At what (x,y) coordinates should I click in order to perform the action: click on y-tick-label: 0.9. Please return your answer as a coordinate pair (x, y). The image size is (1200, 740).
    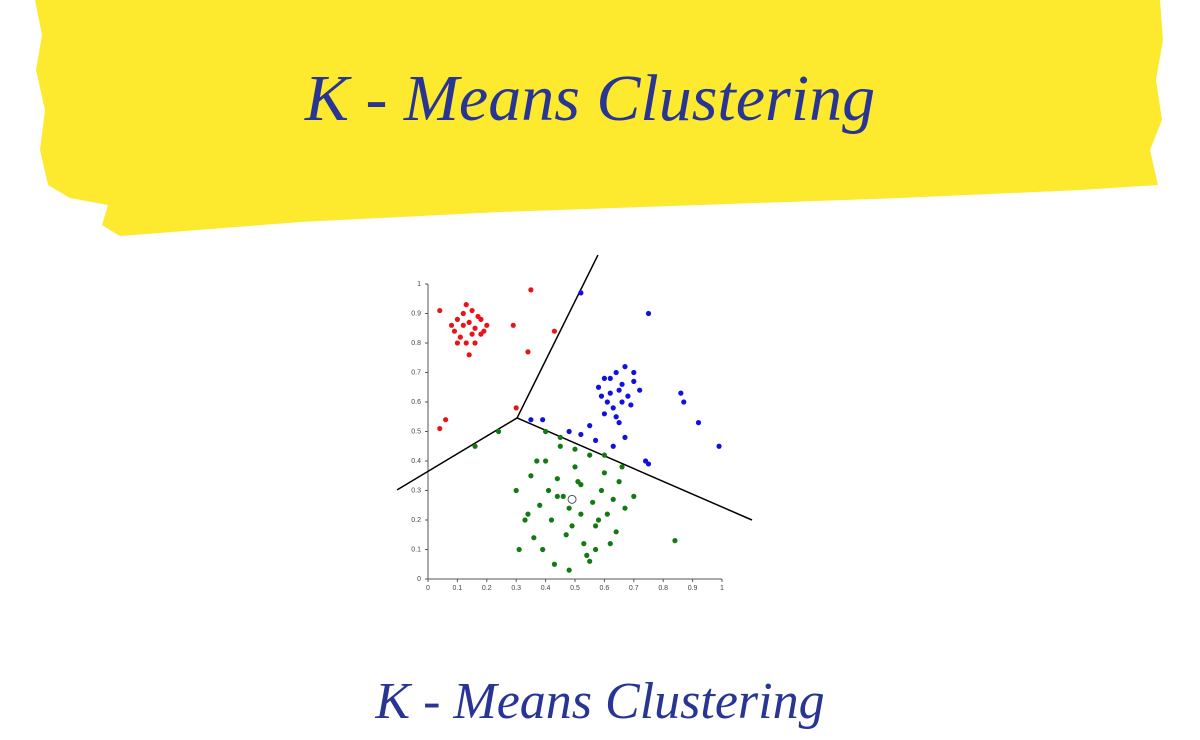
    Looking at the image, I should click on (416, 313).